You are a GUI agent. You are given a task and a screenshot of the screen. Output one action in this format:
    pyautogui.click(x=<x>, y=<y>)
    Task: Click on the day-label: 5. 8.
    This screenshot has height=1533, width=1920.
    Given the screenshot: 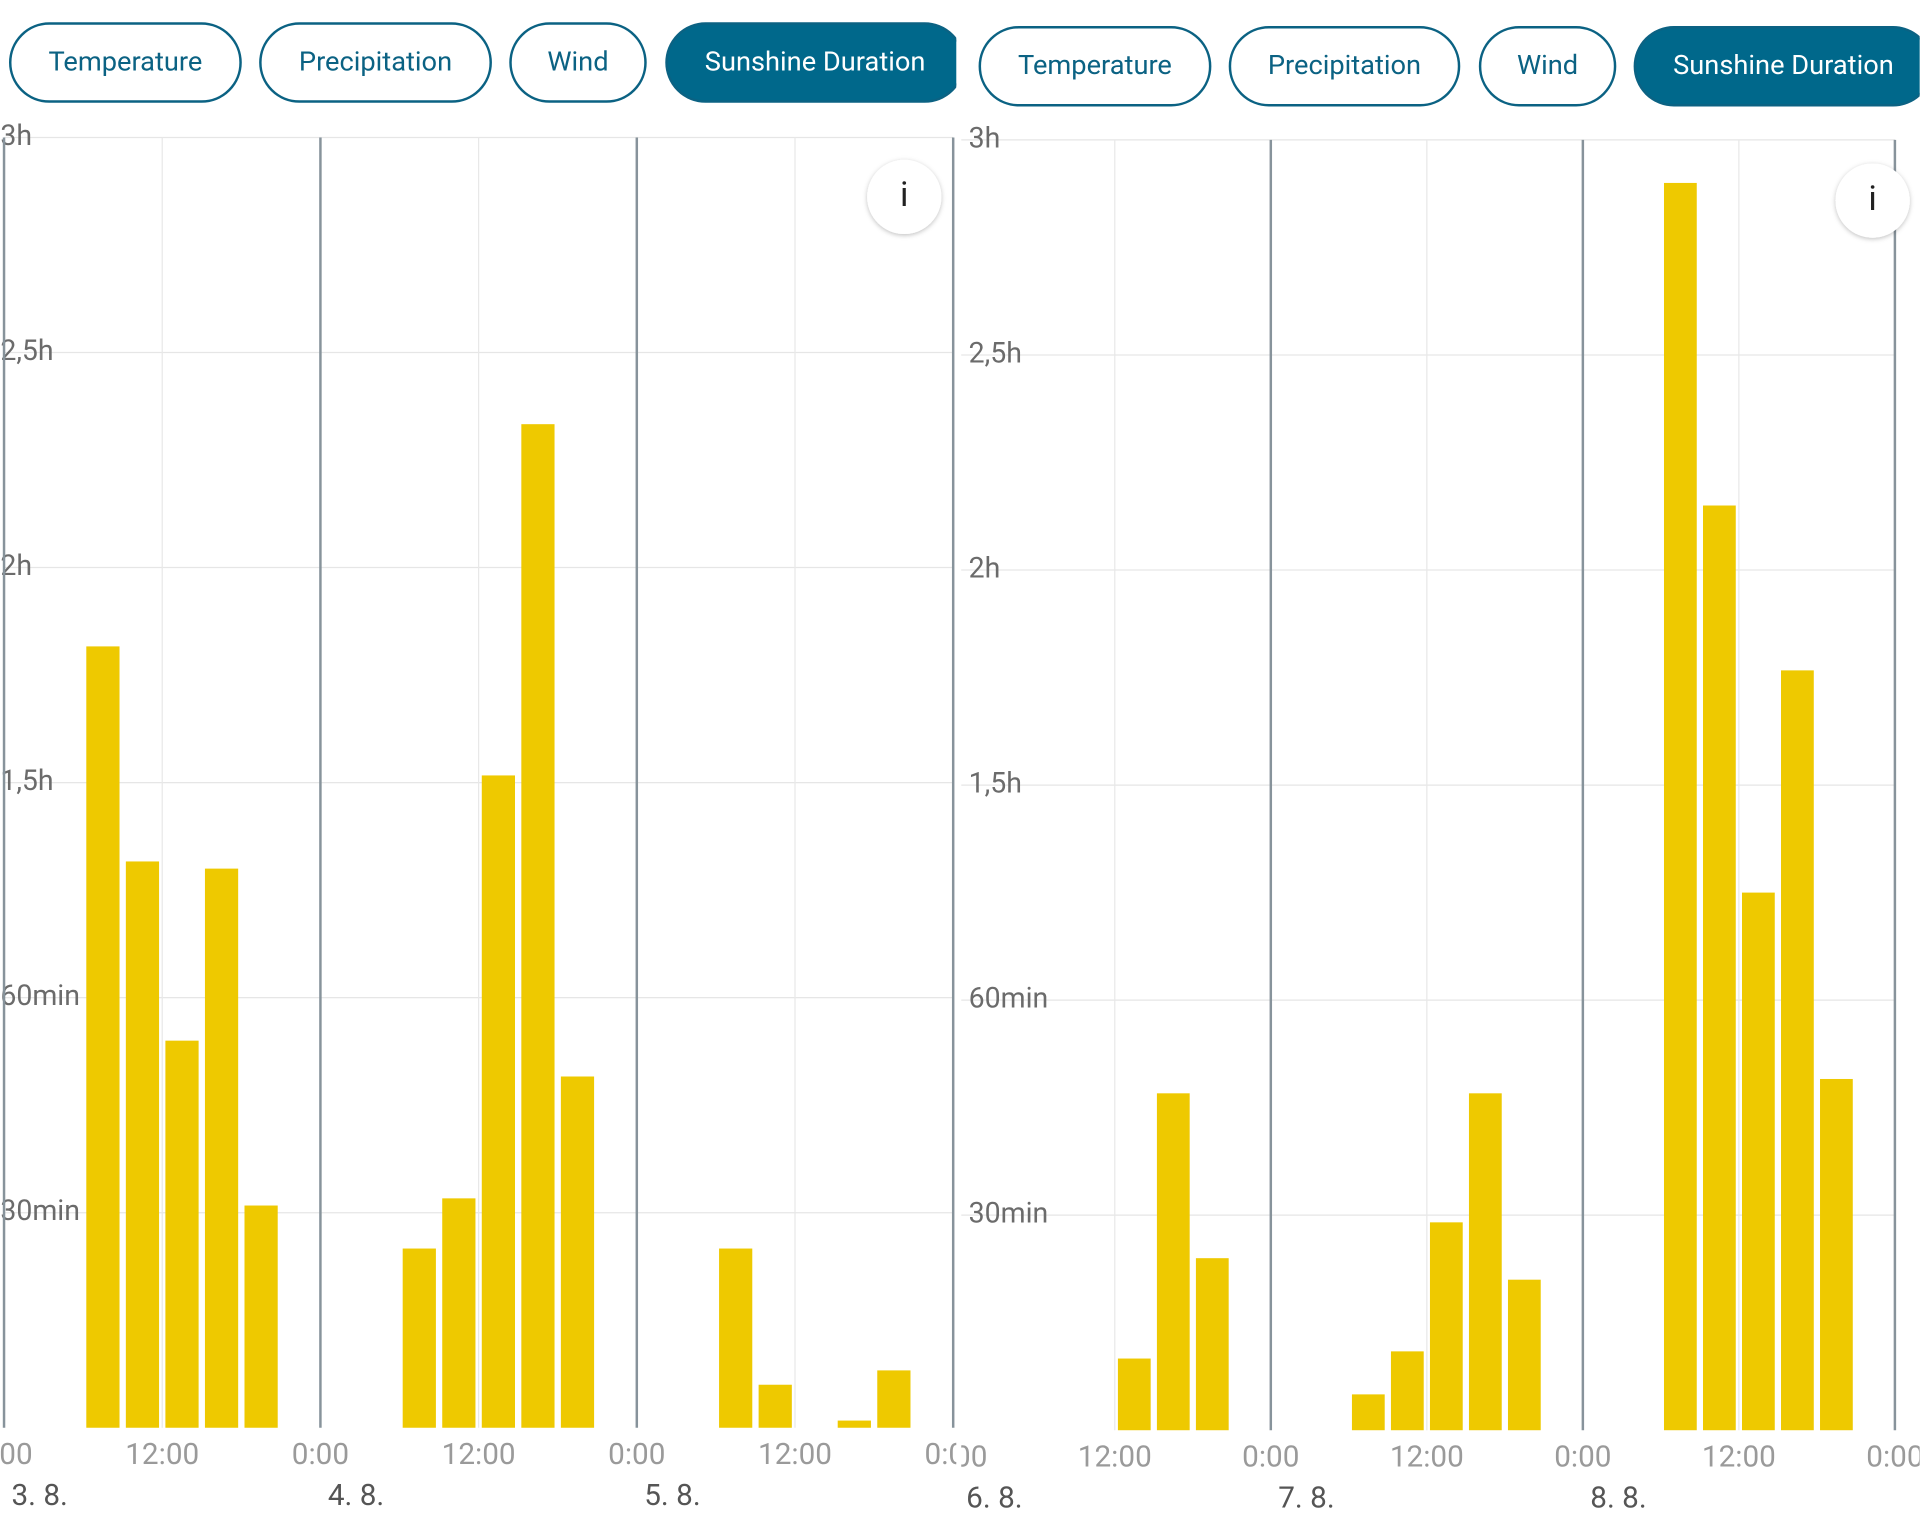 What is the action you would take?
    pyautogui.click(x=672, y=1495)
    